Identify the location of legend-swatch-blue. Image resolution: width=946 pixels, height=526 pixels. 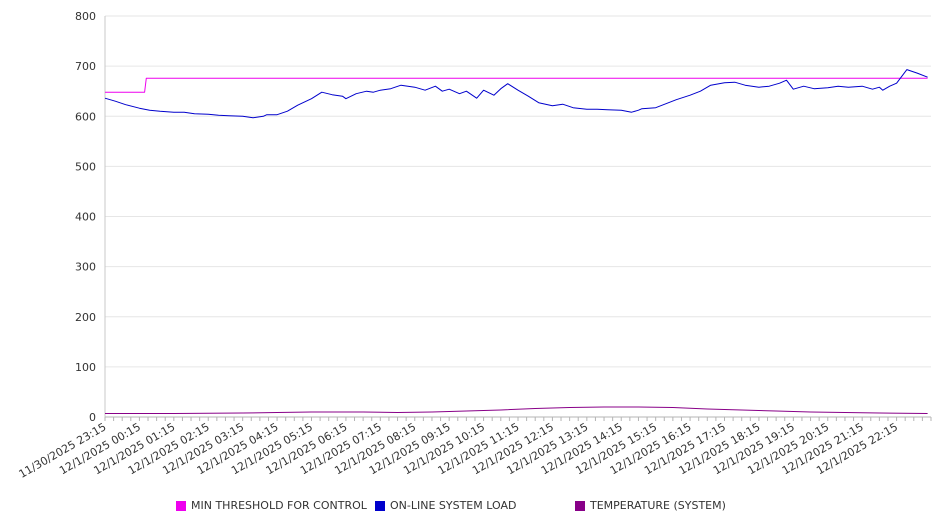
(380, 505).